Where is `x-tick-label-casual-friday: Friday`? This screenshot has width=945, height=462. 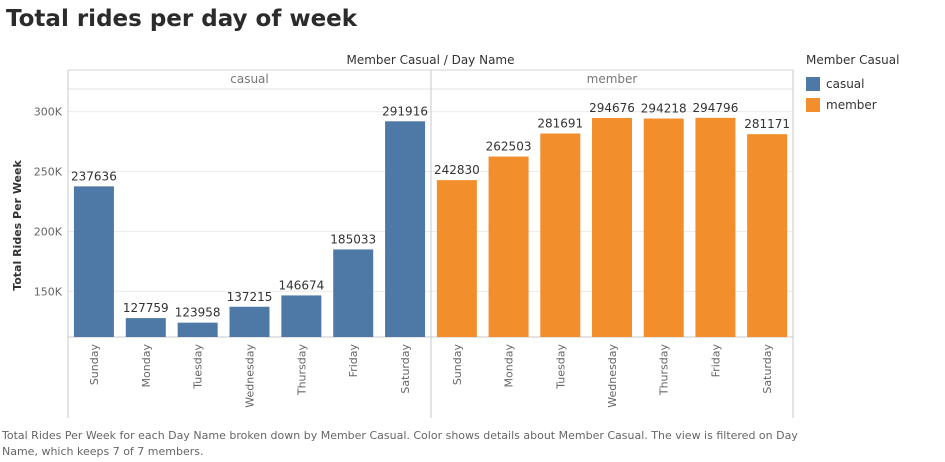 x-tick-label-casual-friday: Friday is located at coordinates (353, 361).